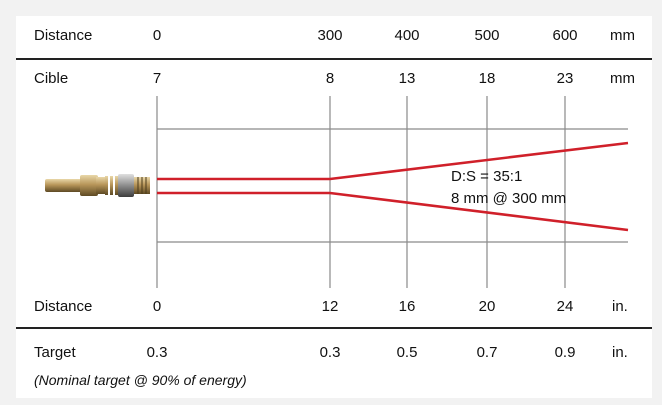 Image resolution: width=662 pixels, height=405 pixels. I want to click on target-label: Target, so click(55, 352).